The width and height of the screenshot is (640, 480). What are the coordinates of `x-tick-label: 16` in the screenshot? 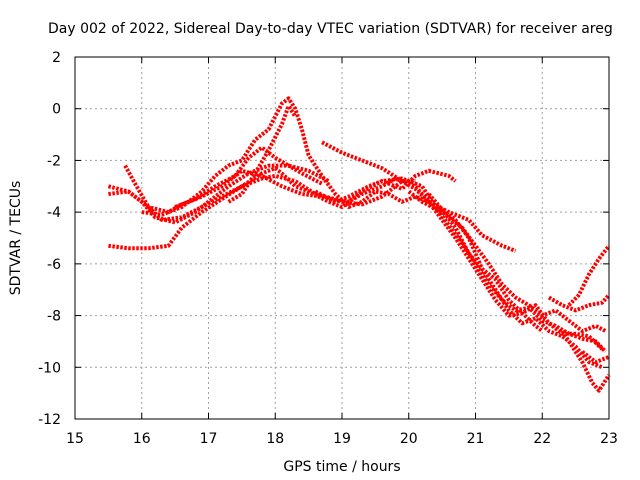 It's located at (142, 439).